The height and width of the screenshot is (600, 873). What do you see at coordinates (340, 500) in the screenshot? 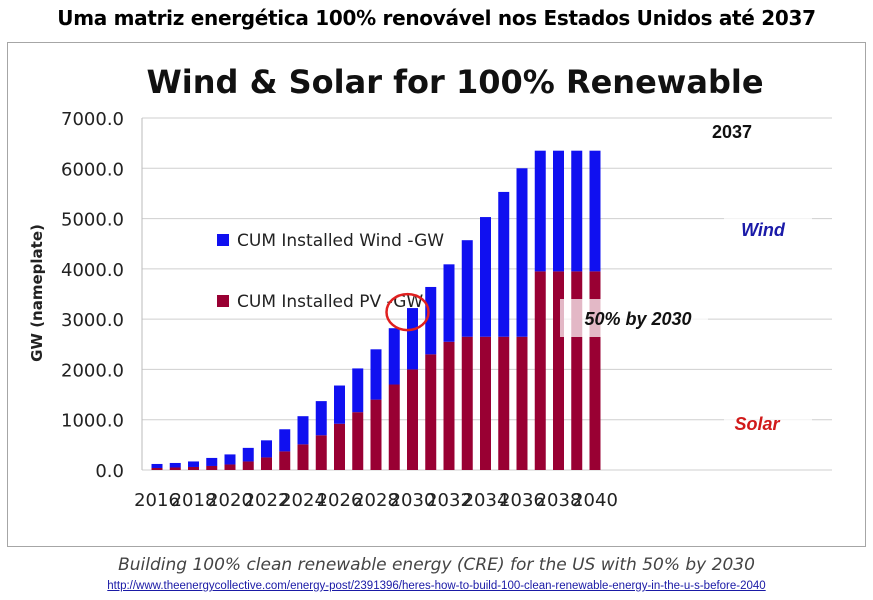
I see `x-tick-label: 2026` at bounding box center [340, 500].